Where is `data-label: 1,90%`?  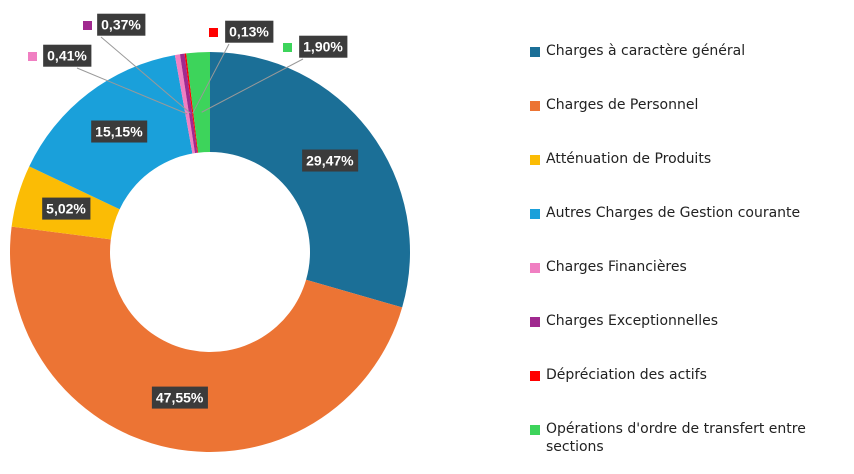
data-label: 1,90% is located at coordinates (323, 47).